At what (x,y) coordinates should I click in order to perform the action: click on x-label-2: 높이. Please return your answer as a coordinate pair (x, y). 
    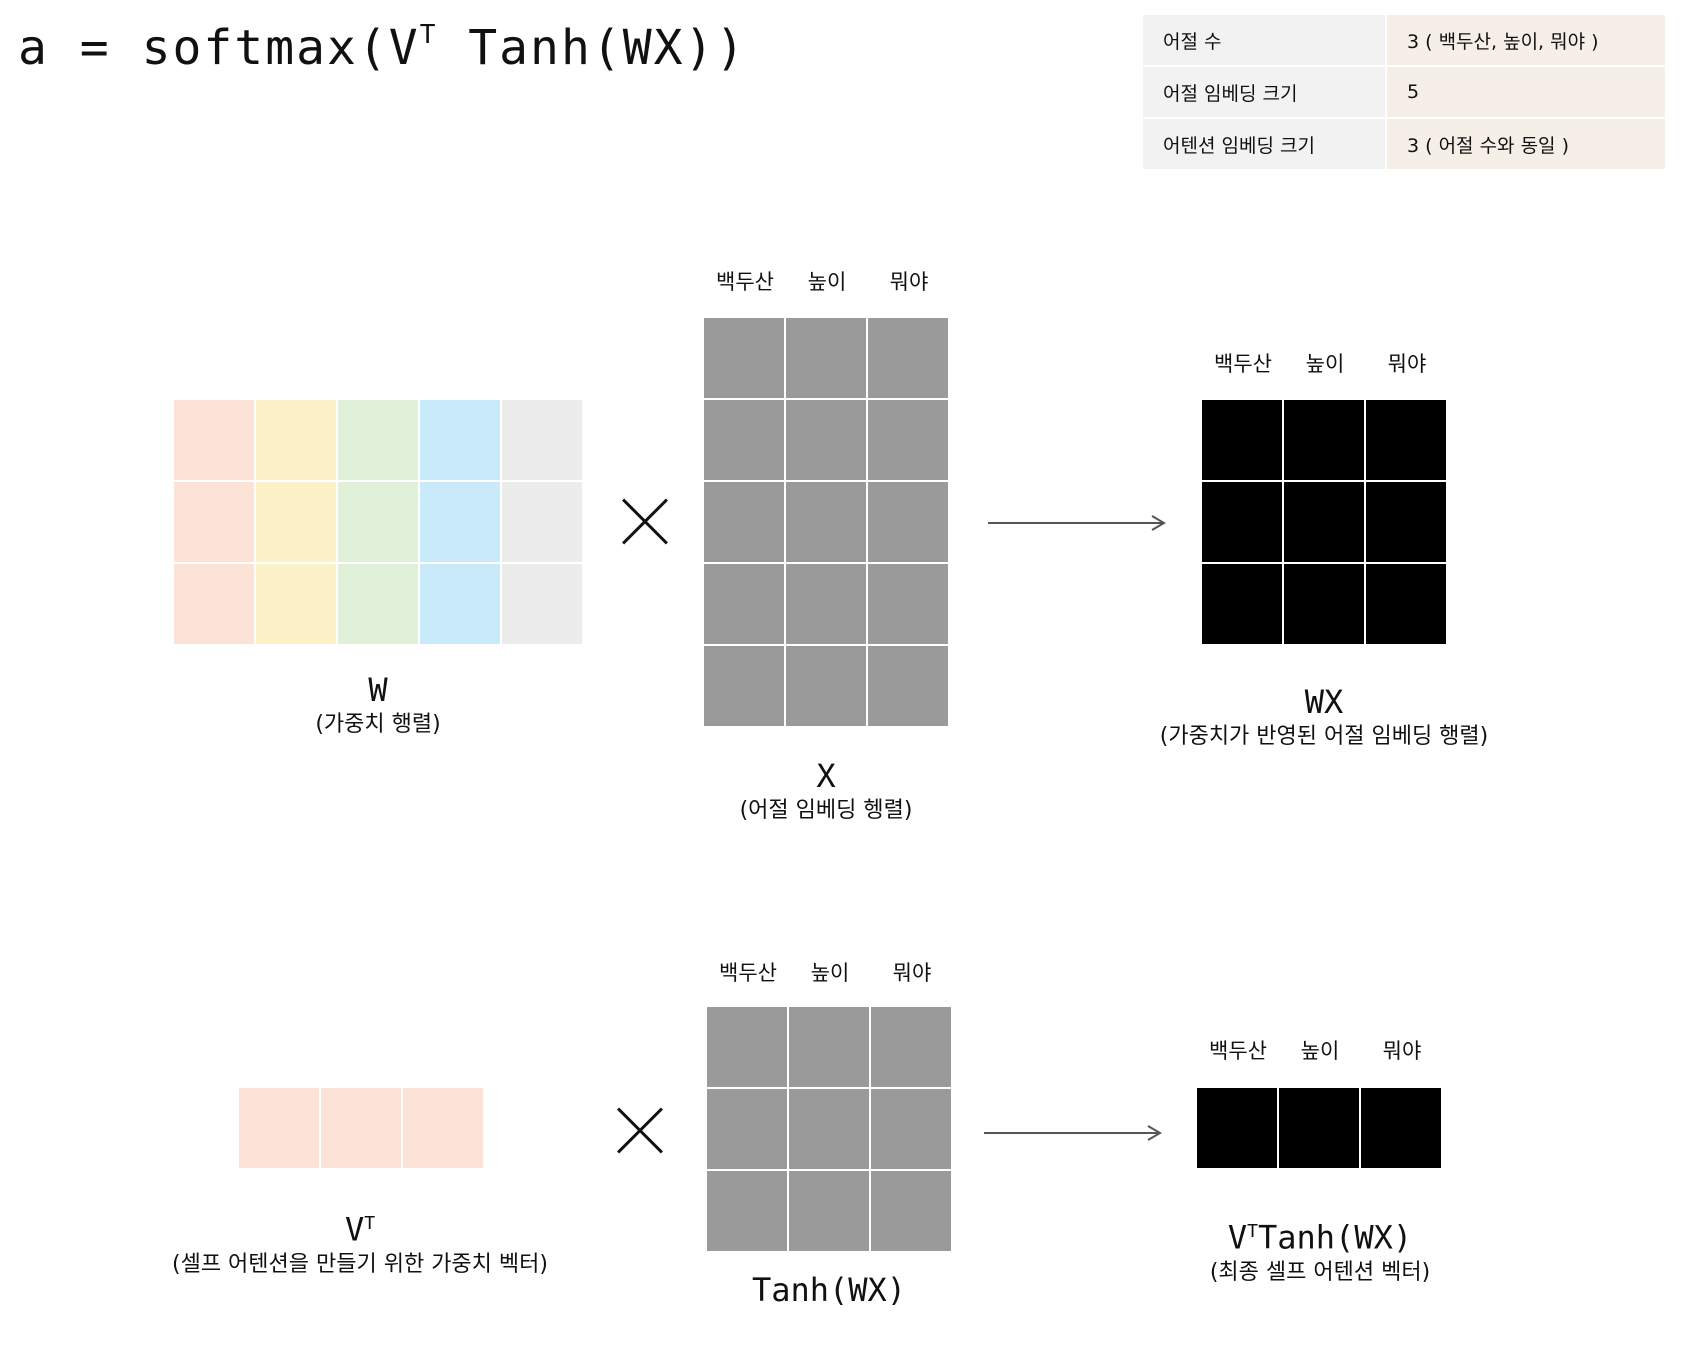
    Looking at the image, I should click on (827, 282).